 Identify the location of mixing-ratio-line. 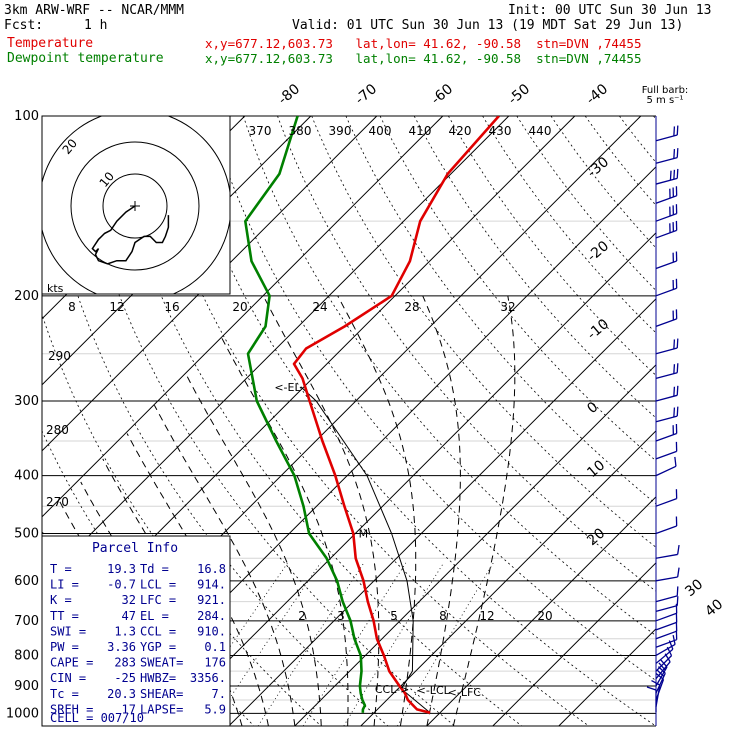
(393, 644).